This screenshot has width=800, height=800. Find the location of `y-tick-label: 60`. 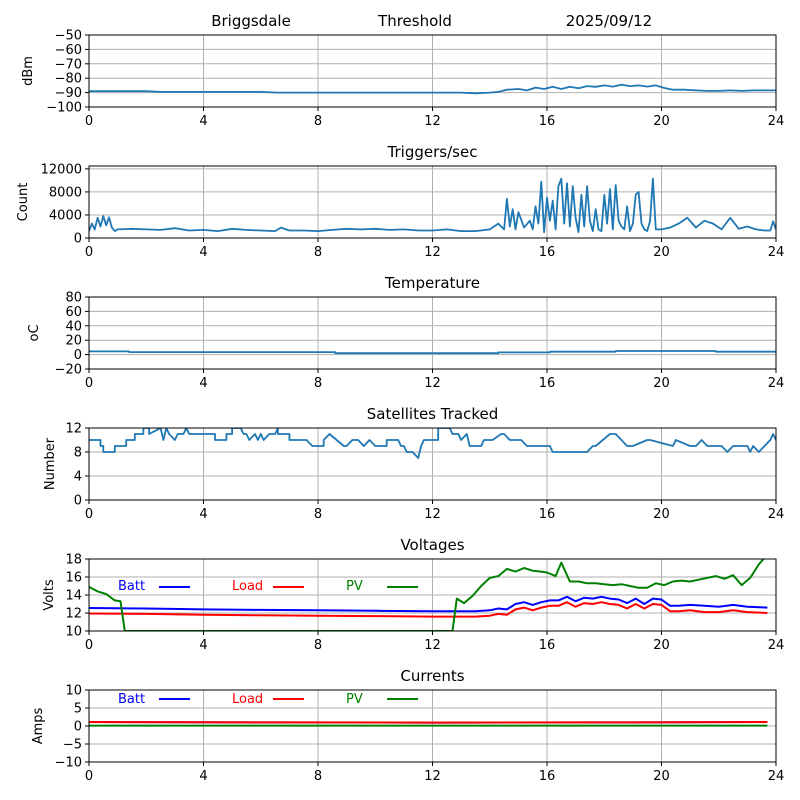

y-tick-label: 60 is located at coordinates (73, 312).